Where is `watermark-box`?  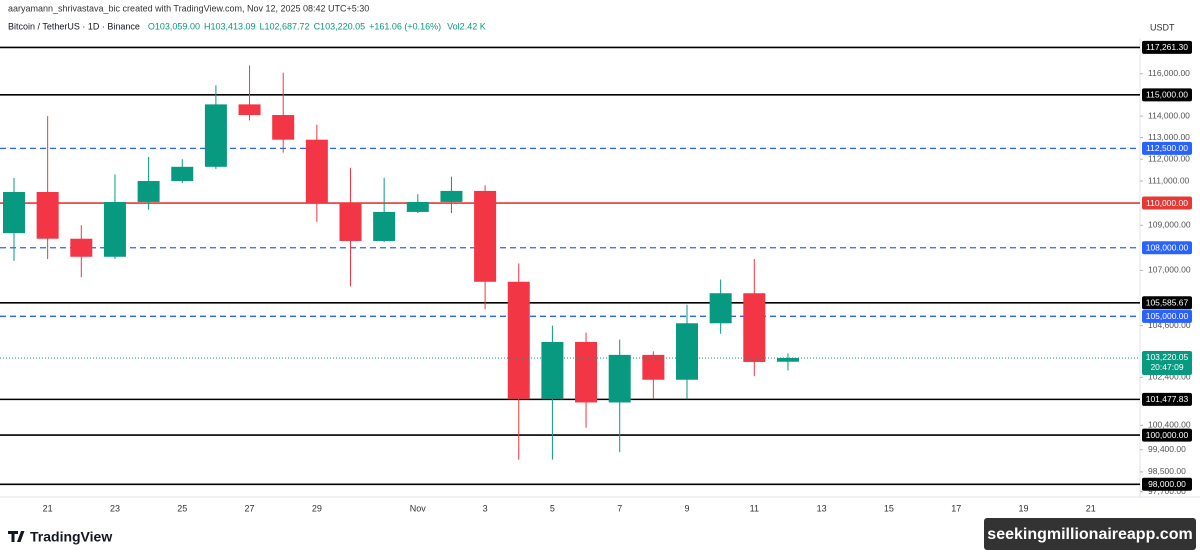
watermark-box is located at coordinates (1090, 534).